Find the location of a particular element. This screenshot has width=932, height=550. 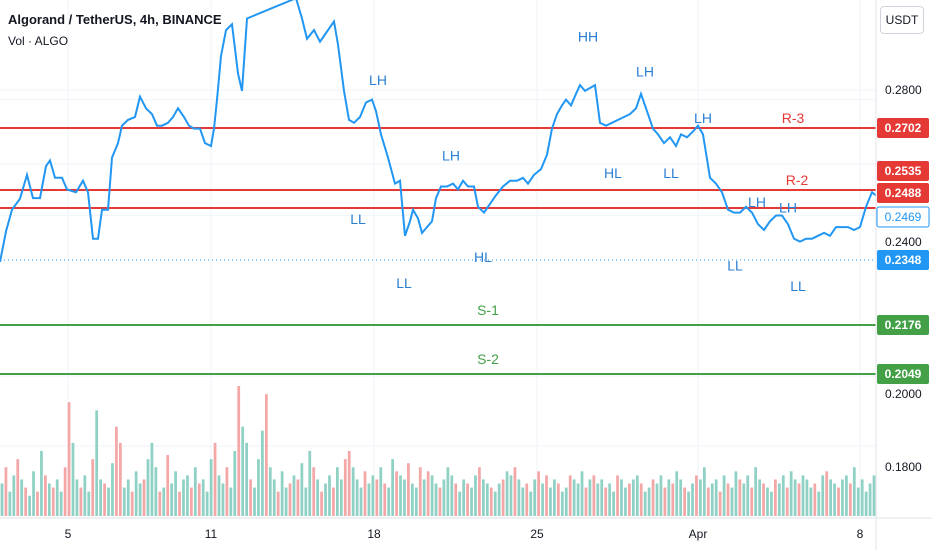

level-name-s-2: S-2 is located at coordinates (488, 359).